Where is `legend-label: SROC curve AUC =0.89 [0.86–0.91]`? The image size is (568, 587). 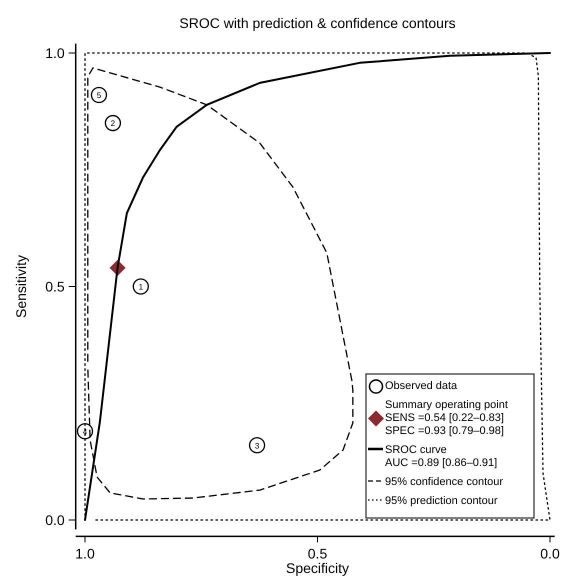
legend-label: SROC curve AUC =0.89 [0.86–0.91] is located at coordinates (441, 456).